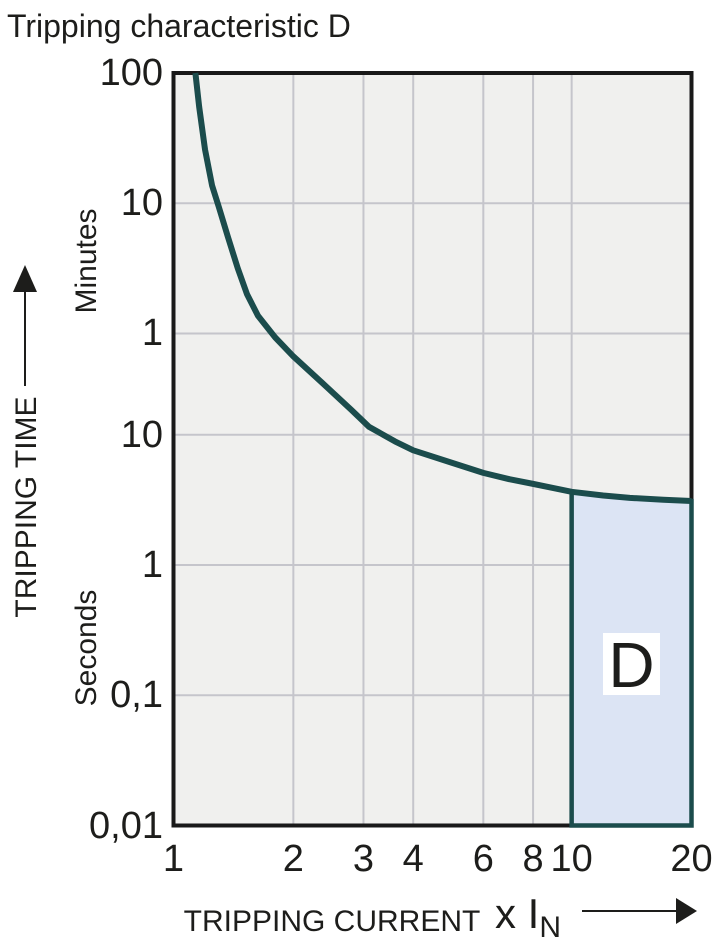 This screenshot has height=943, width=720. What do you see at coordinates (517, 913) in the screenshot?
I see `x-axis-unit-text: x I` at bounding box center [517, 913].